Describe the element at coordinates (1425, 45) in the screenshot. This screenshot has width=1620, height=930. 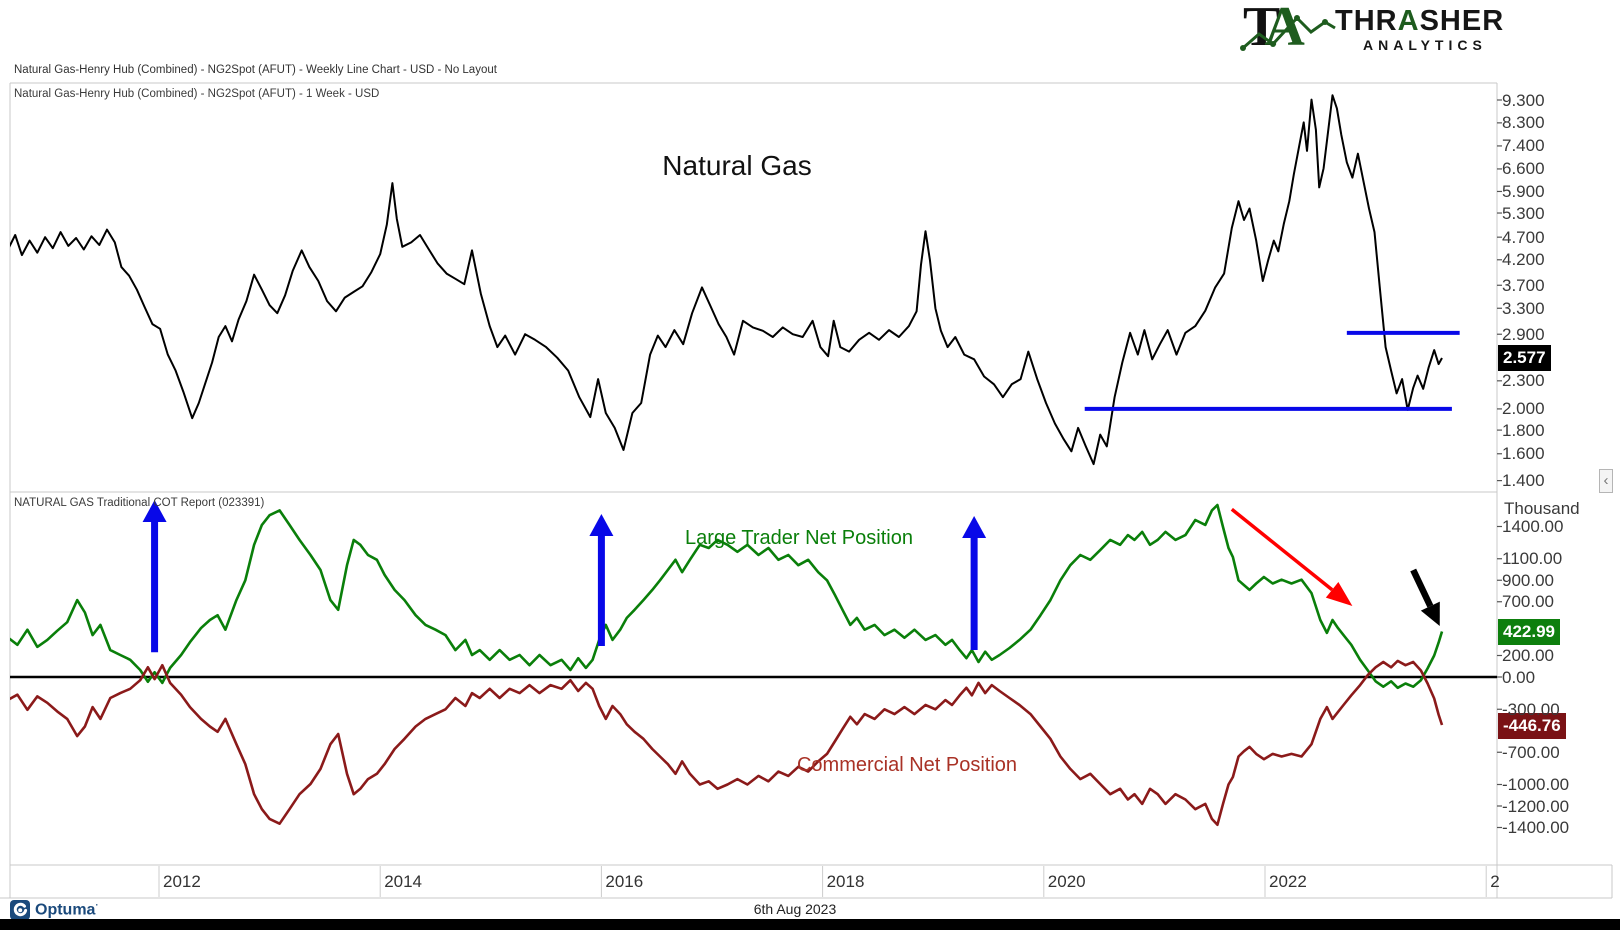
I see `brand-subtitle: ANALYTICS` at that location.